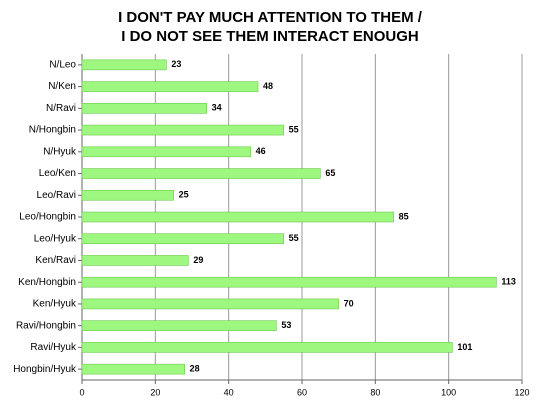 This screenshot has height=405, width=540. I want to click on y-tick-label: N/Leo, so click(62, 65).